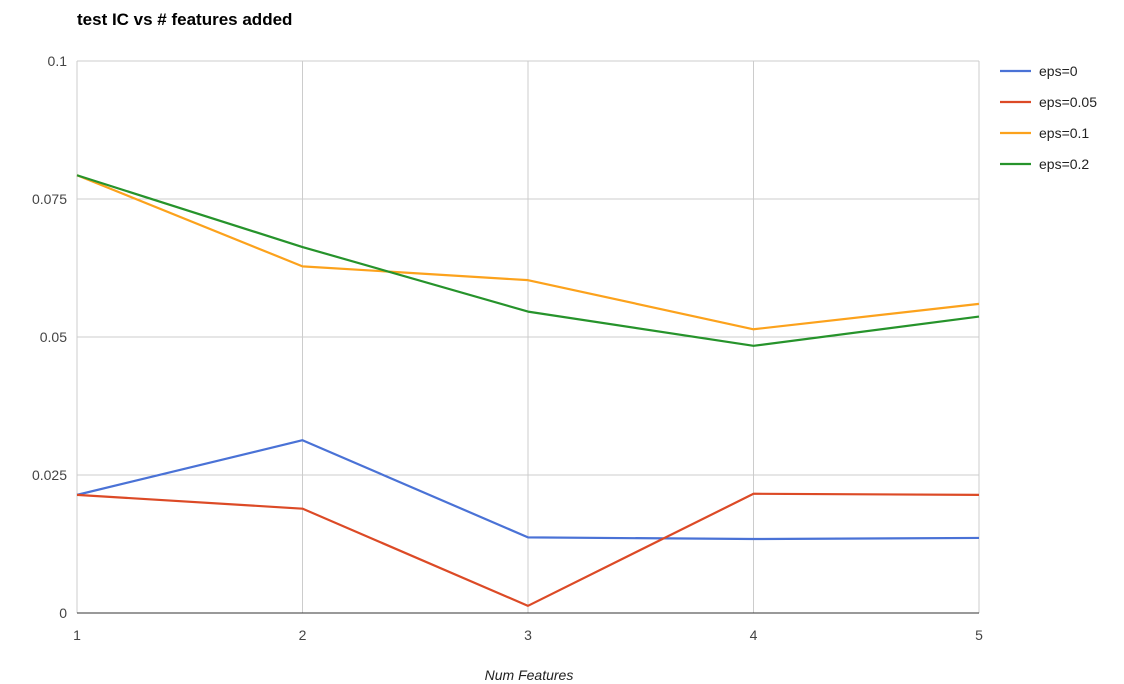  Describe the element at coordinates (1064, 133) in the screenshot. I see `legend-label: eps=0.1` at that location.